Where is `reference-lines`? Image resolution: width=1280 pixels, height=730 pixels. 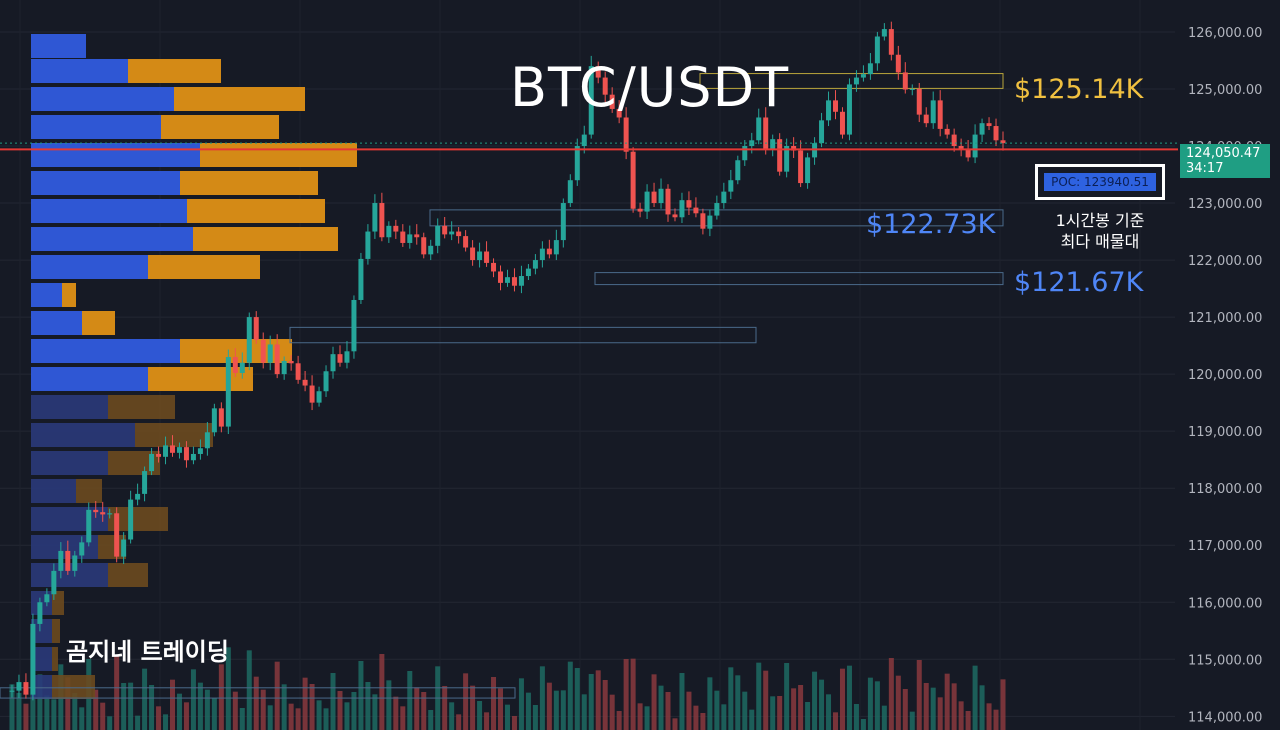 reference-lines is located at coordinates (589, 146).